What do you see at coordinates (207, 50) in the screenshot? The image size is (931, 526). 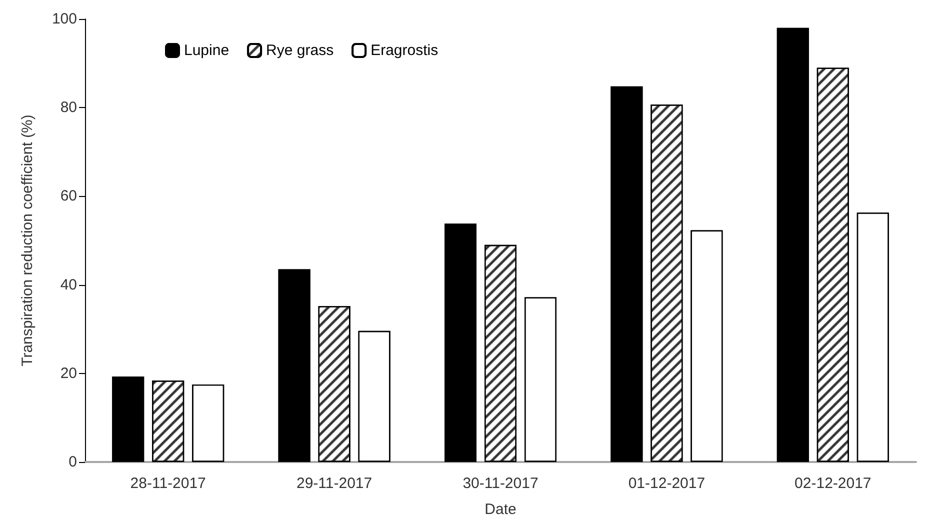 I see `legend-label: Lupine` at bounding box center [207, 50].